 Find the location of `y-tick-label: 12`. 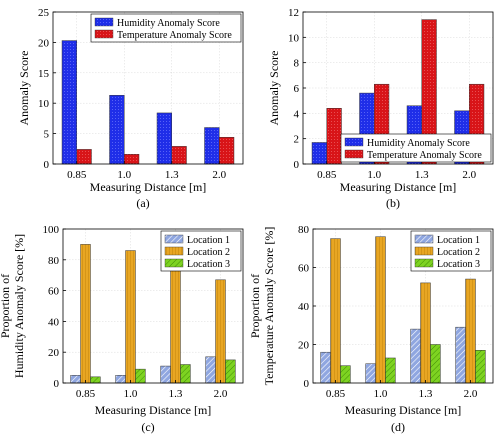

y-tick-label: 12 is located at coordinates (293, 13).